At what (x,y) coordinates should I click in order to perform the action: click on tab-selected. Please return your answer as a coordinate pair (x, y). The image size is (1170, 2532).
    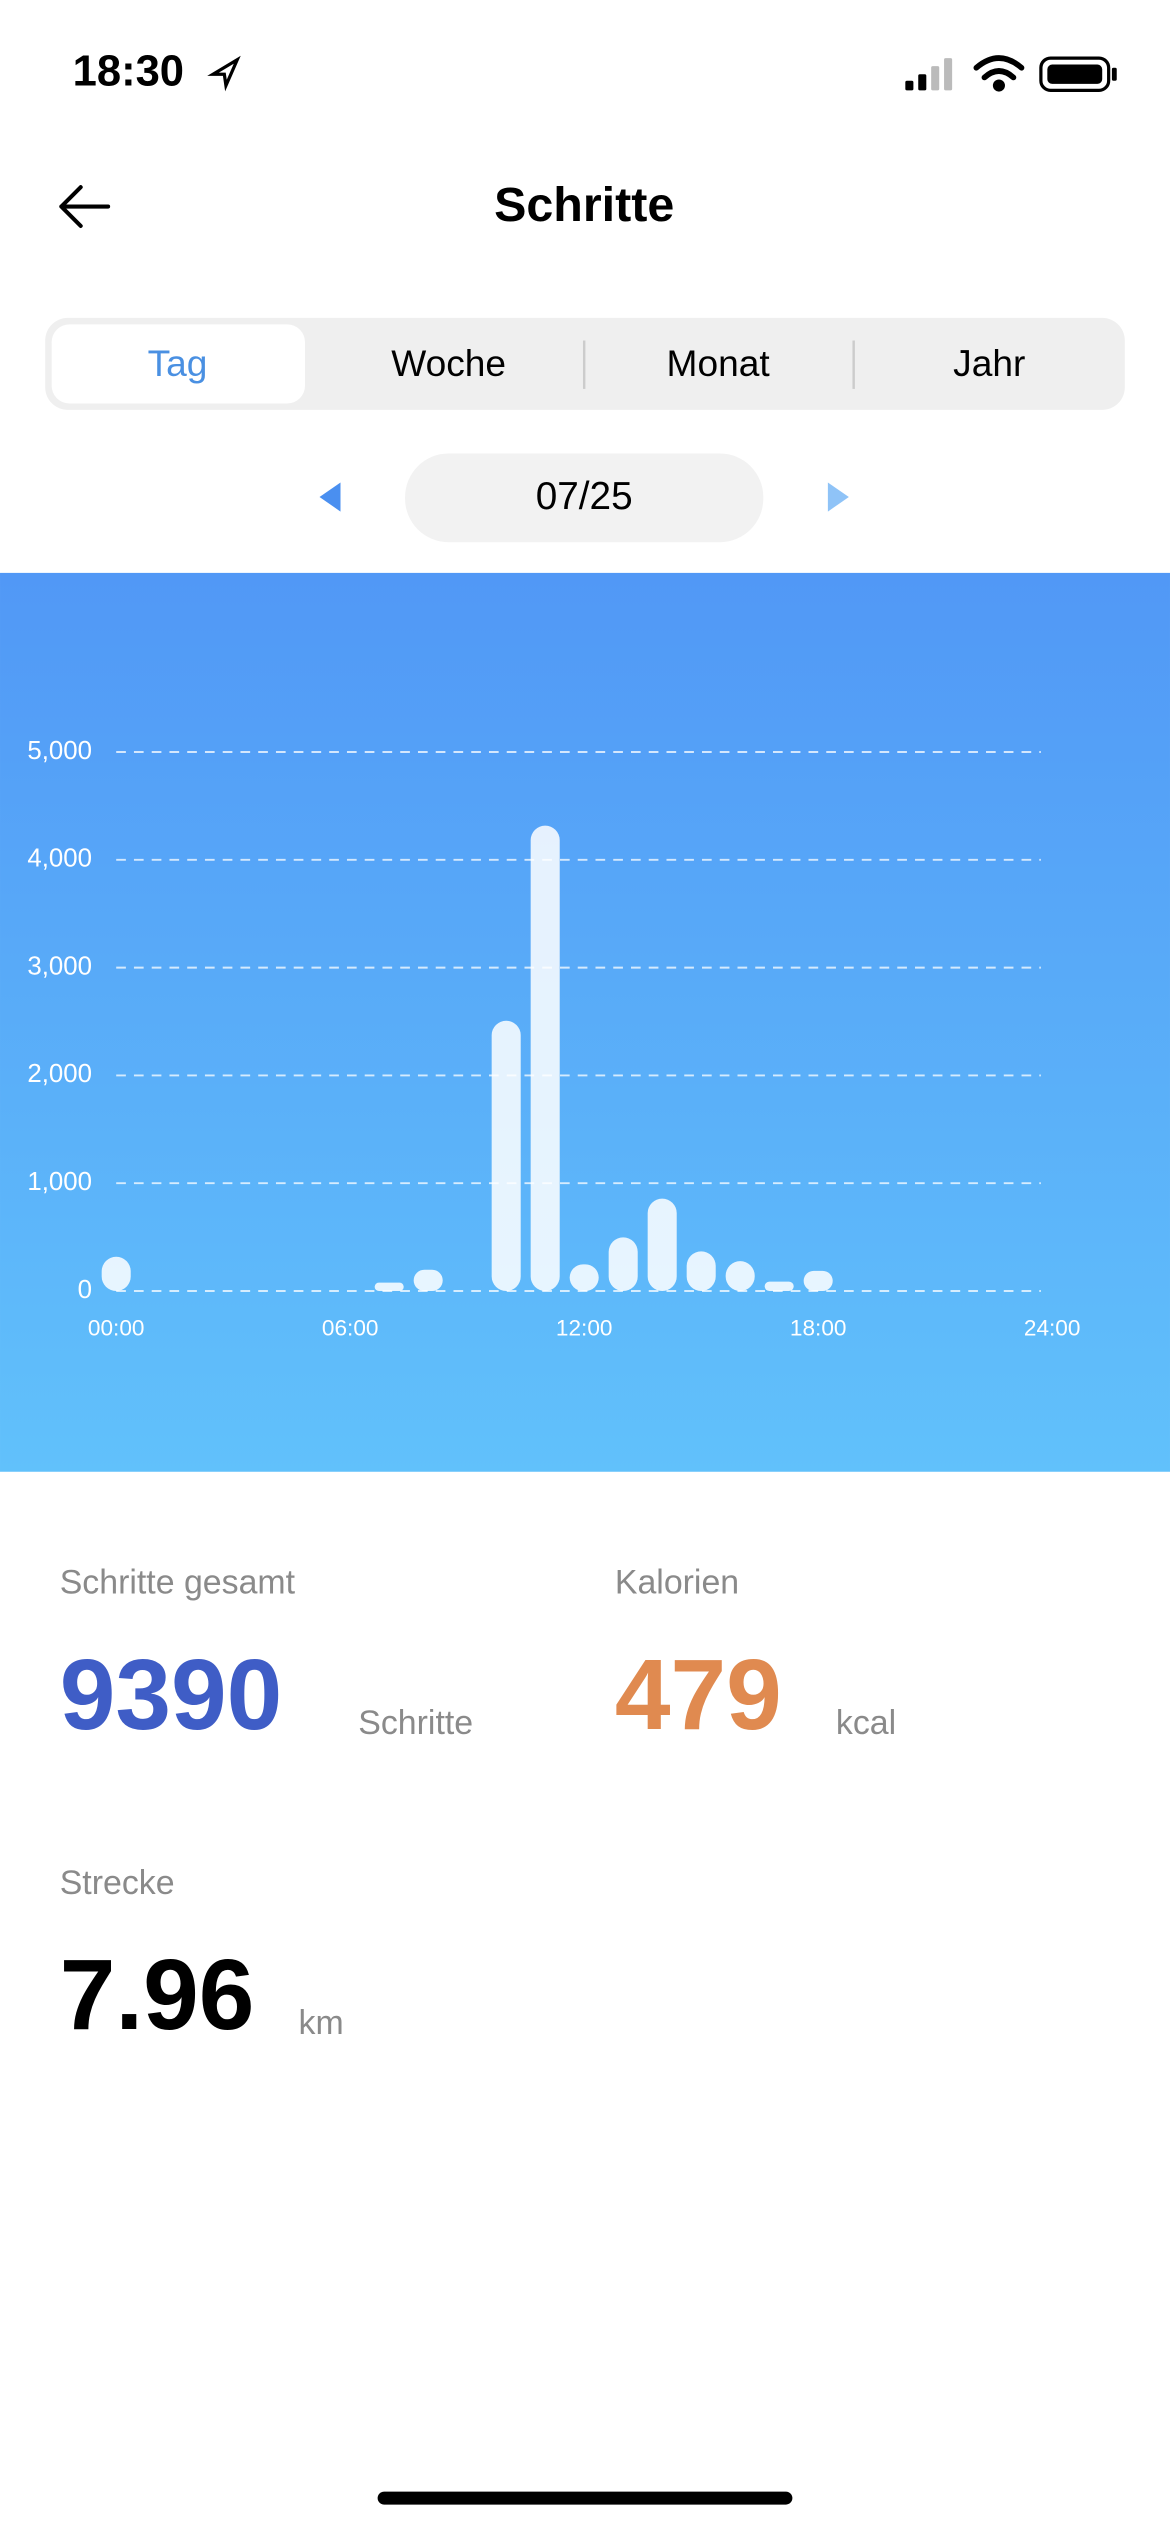
    Looking at the image, I should click on (178, 364).